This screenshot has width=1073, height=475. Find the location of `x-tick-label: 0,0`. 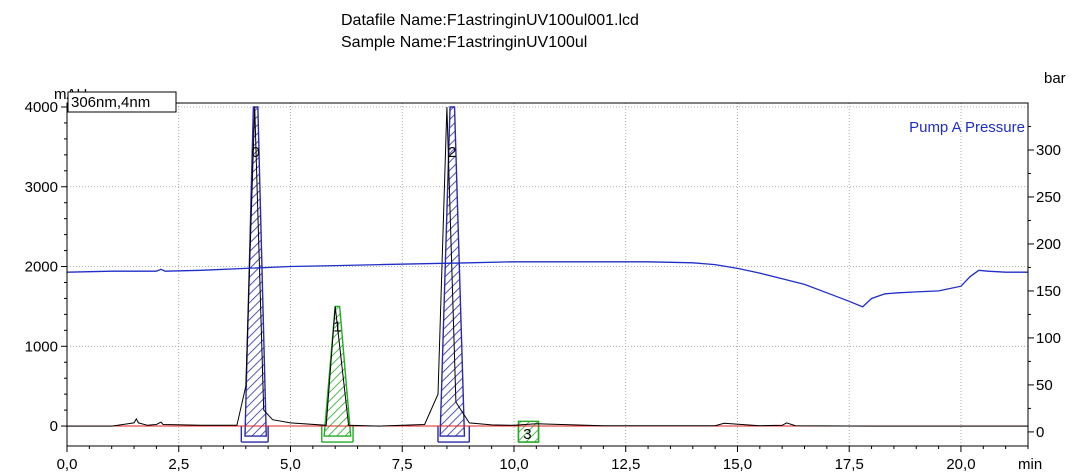

x-tick-label: 0,0 is located at coordinates (67, 464).